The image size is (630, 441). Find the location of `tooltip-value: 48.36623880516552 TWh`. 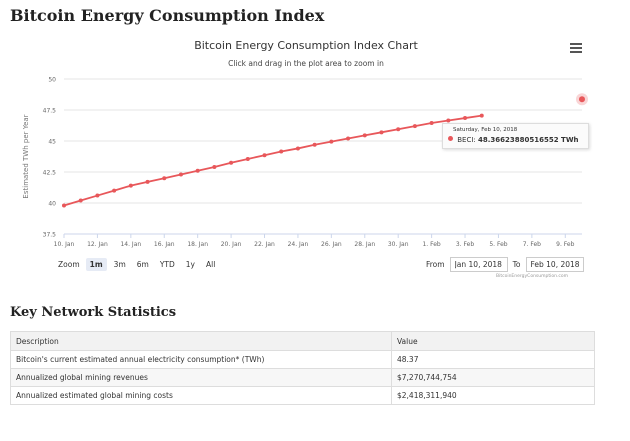

tooltip-value: 48.36623880516552 TWh is located at coordinates (528, 140).